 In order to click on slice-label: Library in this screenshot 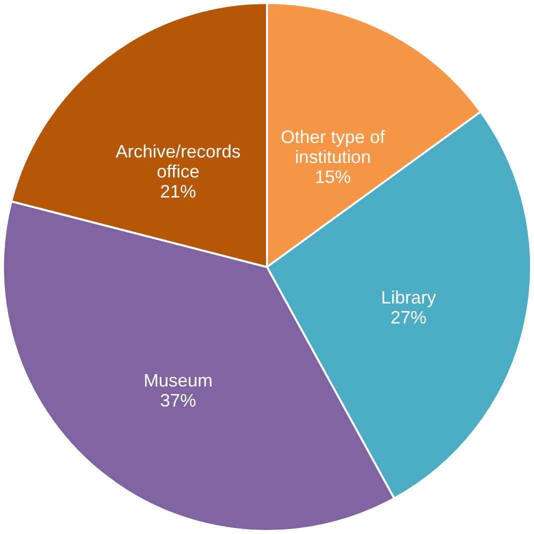, I will do `click(408, 298)`.